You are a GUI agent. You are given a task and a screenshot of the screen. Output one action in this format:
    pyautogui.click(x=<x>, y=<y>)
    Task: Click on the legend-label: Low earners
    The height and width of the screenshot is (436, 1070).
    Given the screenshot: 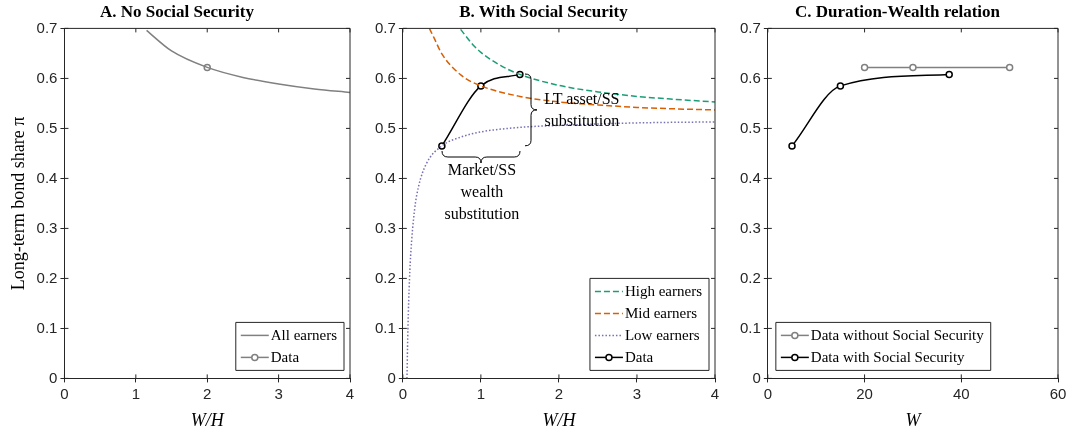 What is the action you would take?
    pyautogui.click(x=662, y=335)
    